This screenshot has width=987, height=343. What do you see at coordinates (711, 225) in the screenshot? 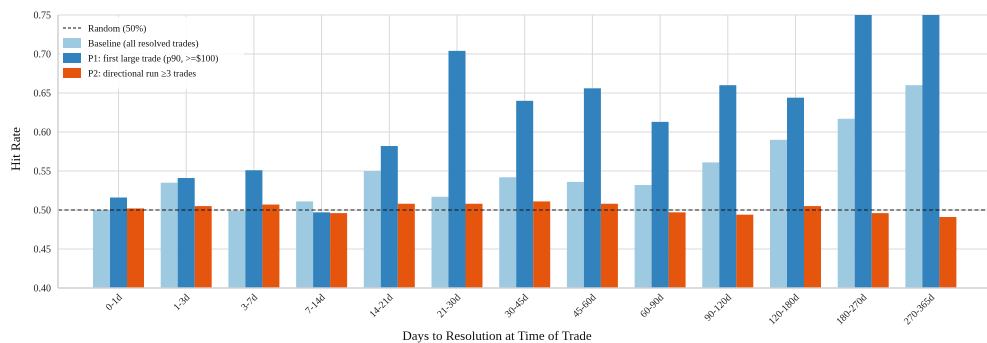
I see `bar-series1-90-120d` at bounding box center [711, 225].